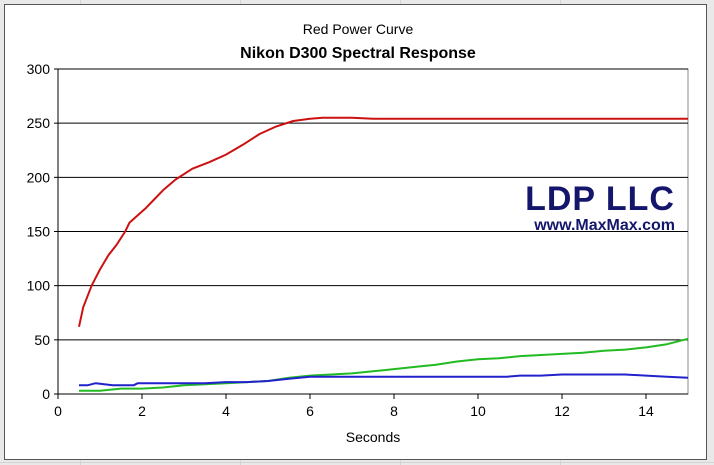 The width and height of the screenshot is (714, 465). What do you see at coordinates (39, 286) in the screenshot?
I see `y-tick-label: 100` at bounding box center [39, 286].